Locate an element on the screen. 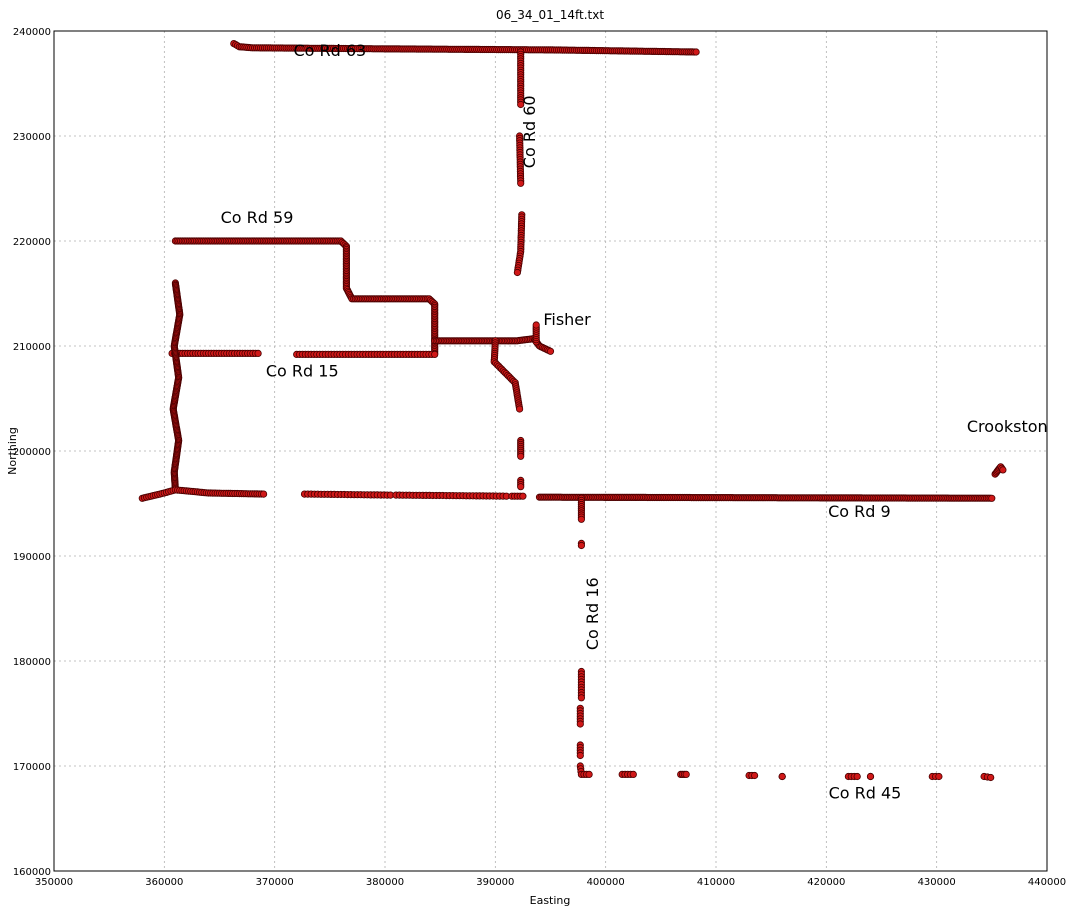  x-tick-label: 430000 is located at coordinates (937, 882).